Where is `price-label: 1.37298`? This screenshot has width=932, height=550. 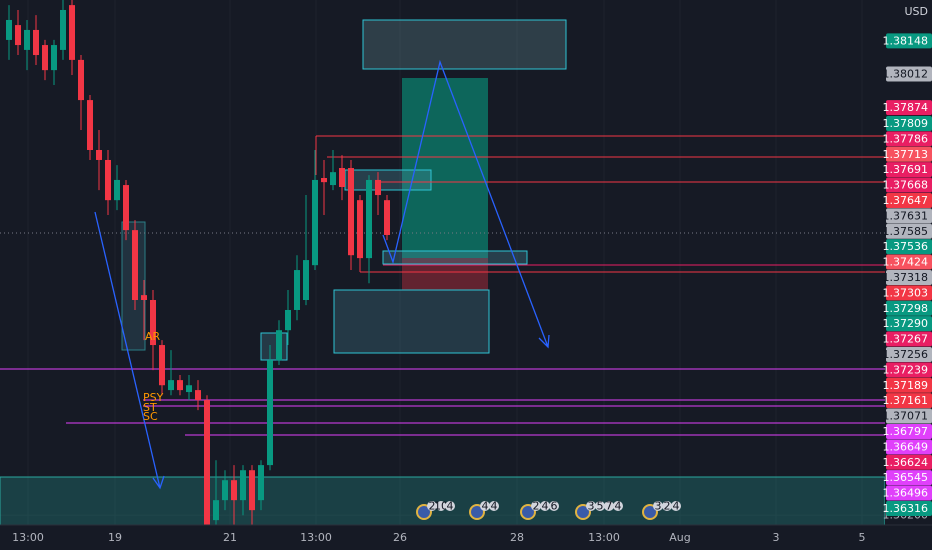 price-label: 1.37298 is located at coordinates (906, 308).